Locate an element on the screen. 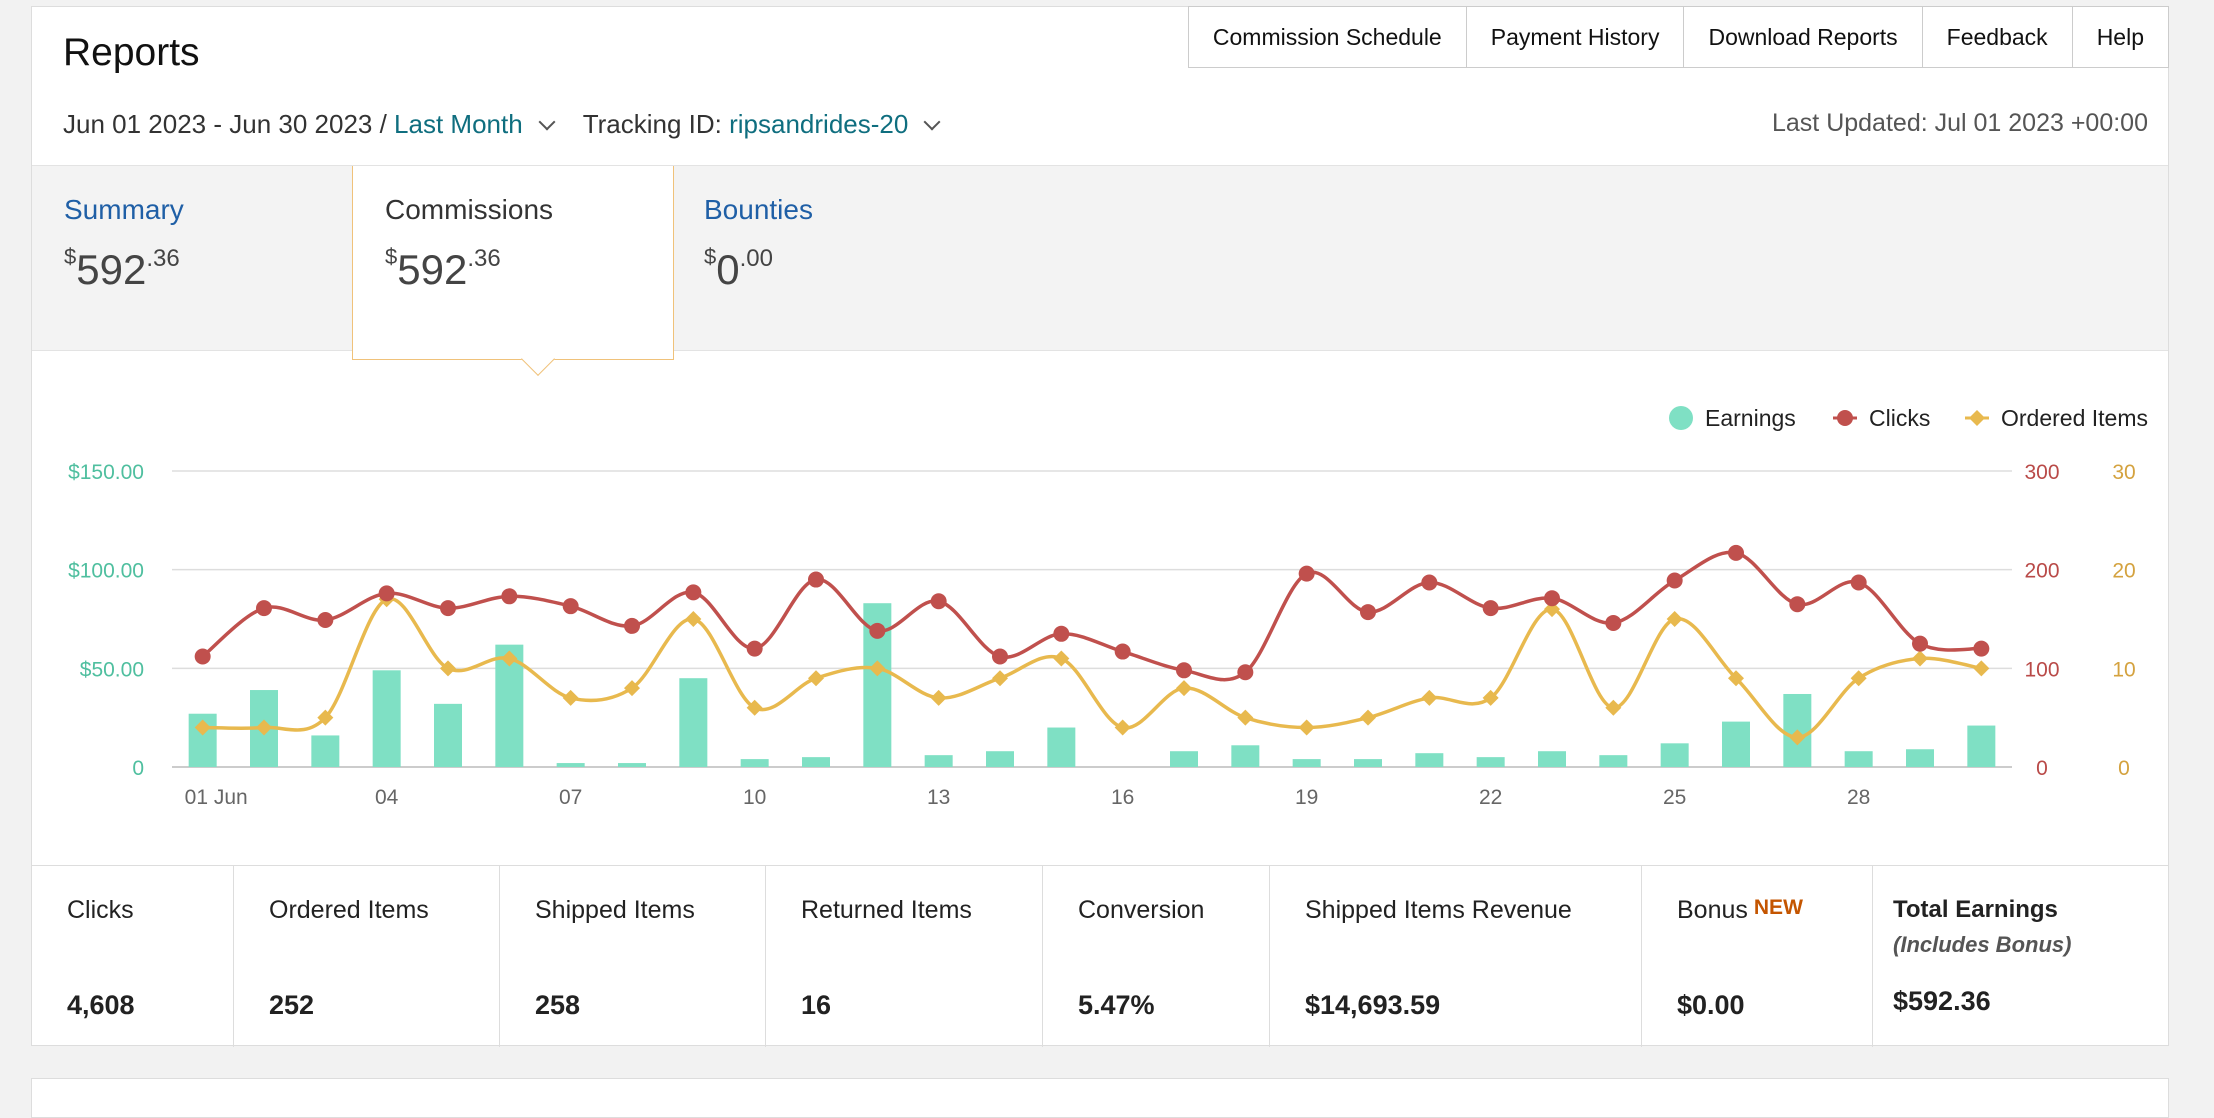 The width and height of the screenshot is (2214, 1118). metric-conversion: Conversion 5.47% is located at coordinates (1156, 956).